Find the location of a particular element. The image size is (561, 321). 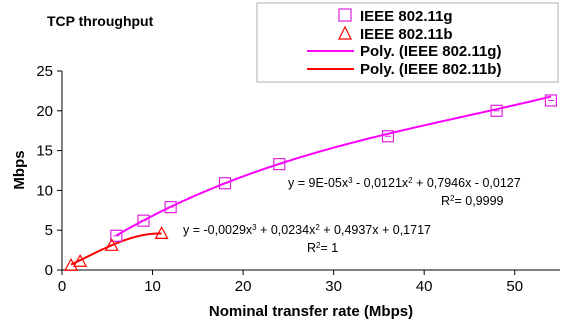

trendline-80211b is located at coordinates (116, 249).